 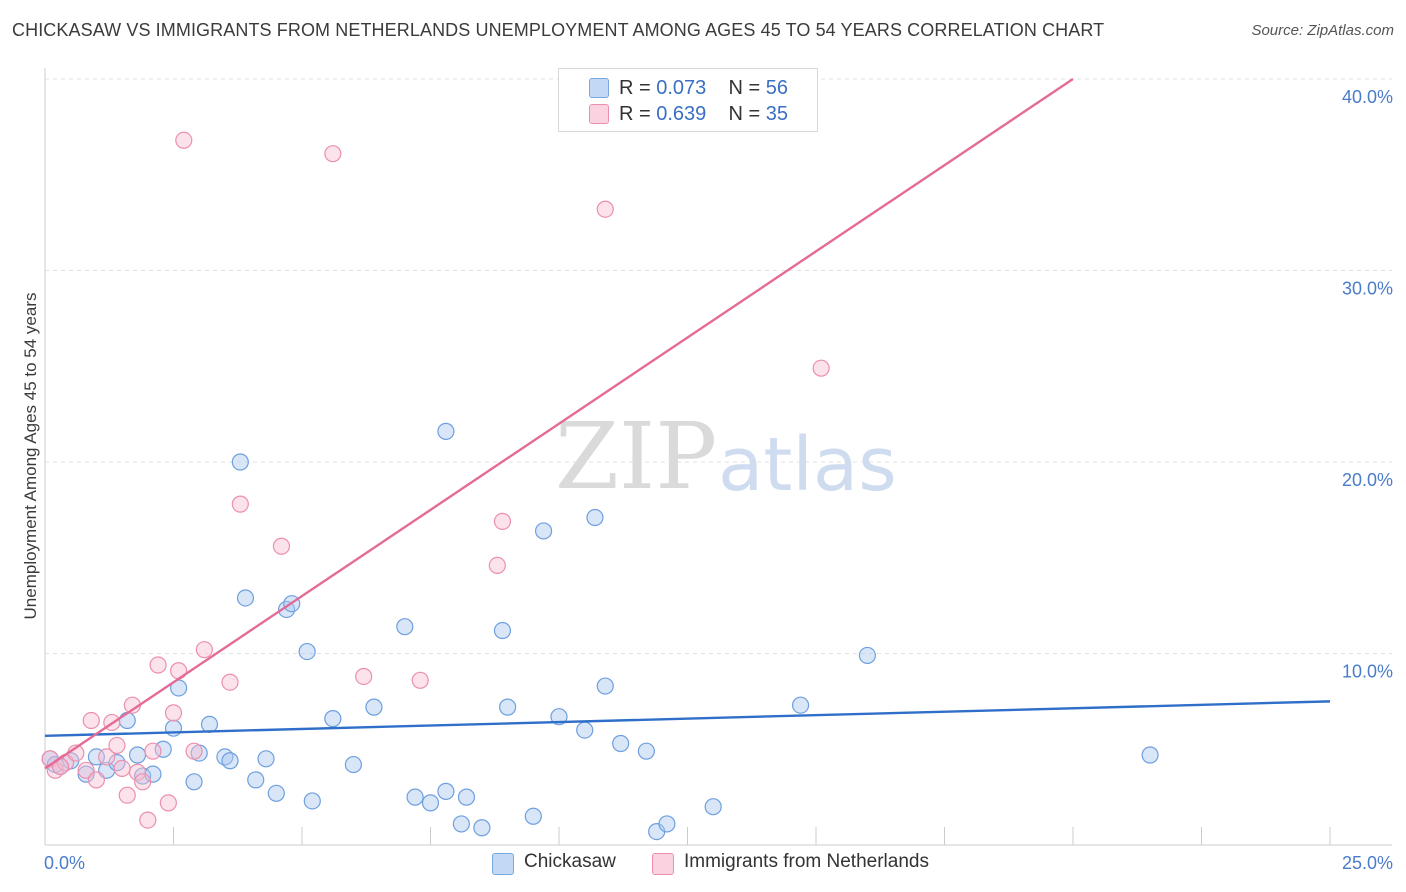 What do you see at coordinates (1322, 30) in the screenshot?
I see `source-label: Source: ZipAtlas.com` at bounding box center [1322, 30].